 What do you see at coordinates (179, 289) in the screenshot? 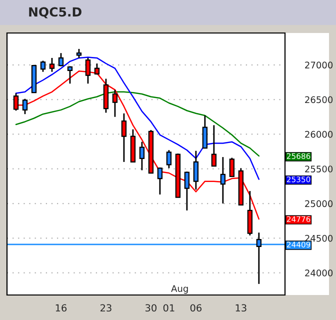
I see `annotation: Aug` at bounding box center [179, 289].